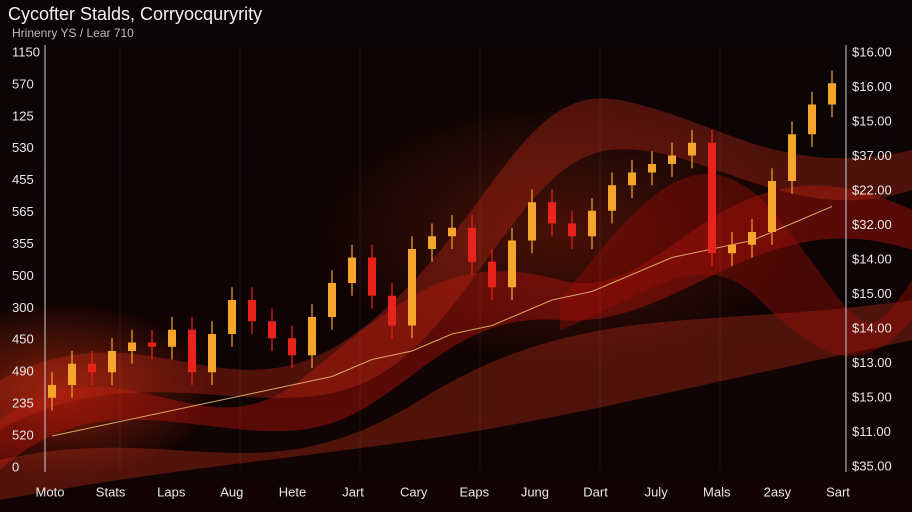 The width and height of the screenshot is (912, 512). Describe the element at coordinates (657, 491) in the screenshot. I see `x-tick-label: July` at that location.